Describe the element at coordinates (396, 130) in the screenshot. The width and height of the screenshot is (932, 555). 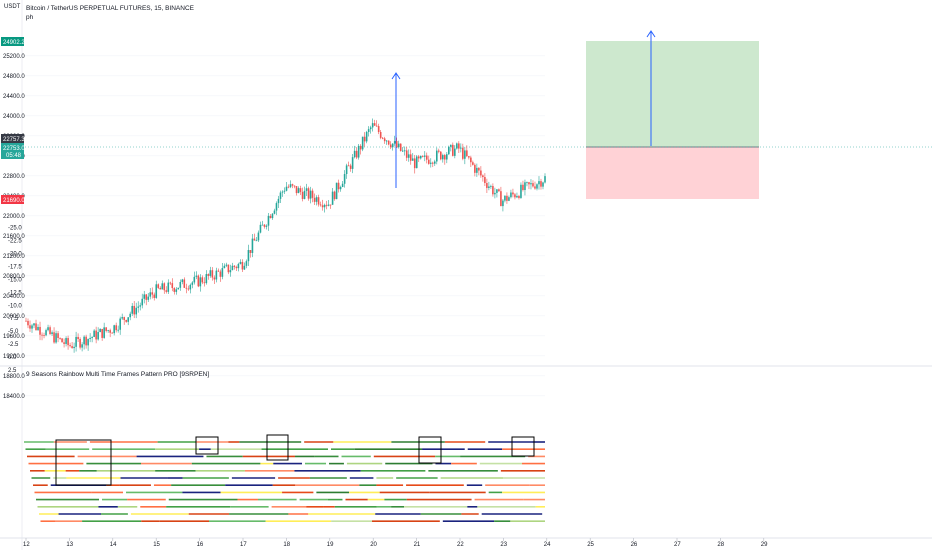
I see `drop-arrow` at that location.